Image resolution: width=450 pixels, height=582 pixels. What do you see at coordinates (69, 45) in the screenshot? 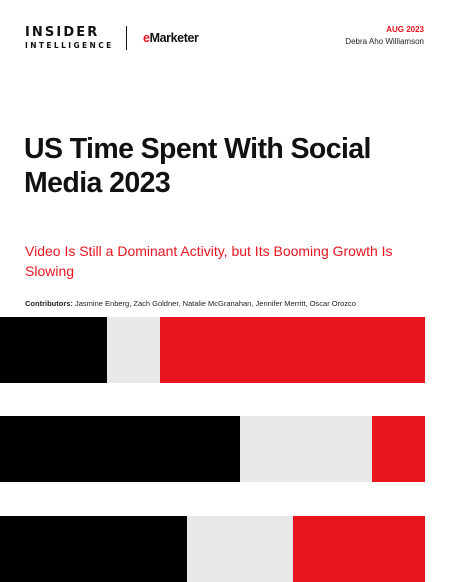
I see `logo-line-intelligence: INTELLIGENCE` at bounding box center [69, 45].